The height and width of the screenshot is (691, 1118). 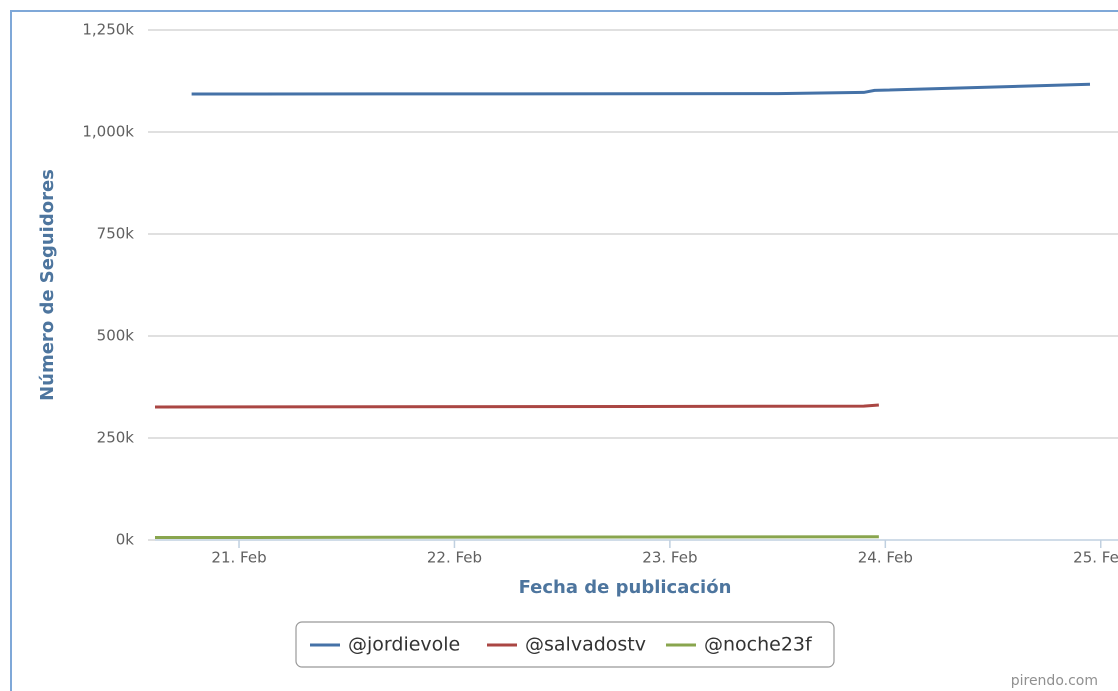 I want to click on y-tick-label: 750k, so click(x=116, y=234).